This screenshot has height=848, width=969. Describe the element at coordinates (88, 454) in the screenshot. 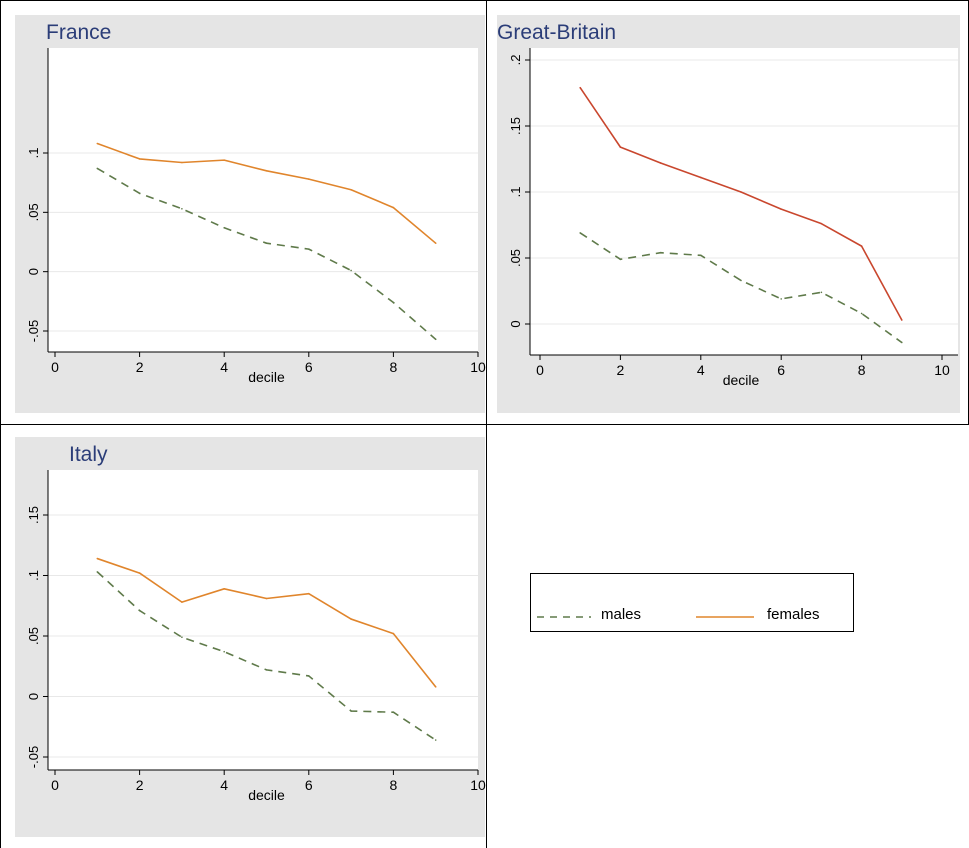

I see `chart-title-italy: Italy` at that location.